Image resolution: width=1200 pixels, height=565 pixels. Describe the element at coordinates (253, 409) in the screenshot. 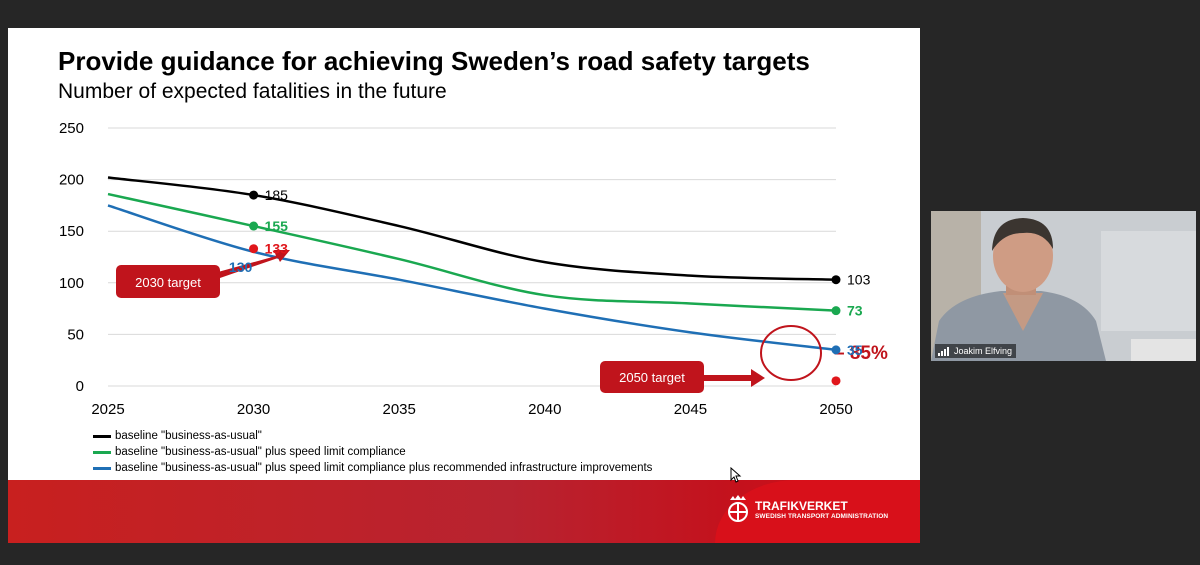

I see `x-tick-label: 2030` at that location.